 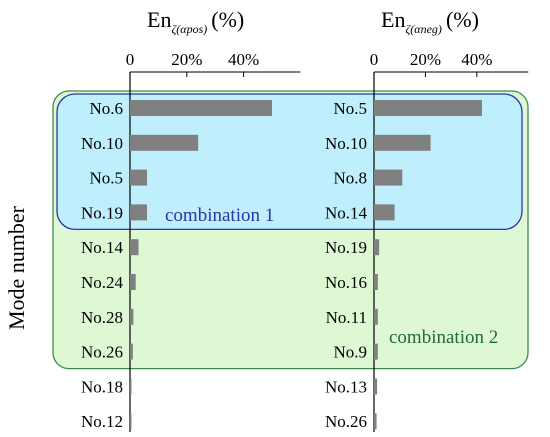 What do you see at coordinates (346, 317) in the screenshot?
I see `right-category-label: No.11` at bounding box center [346, 317].